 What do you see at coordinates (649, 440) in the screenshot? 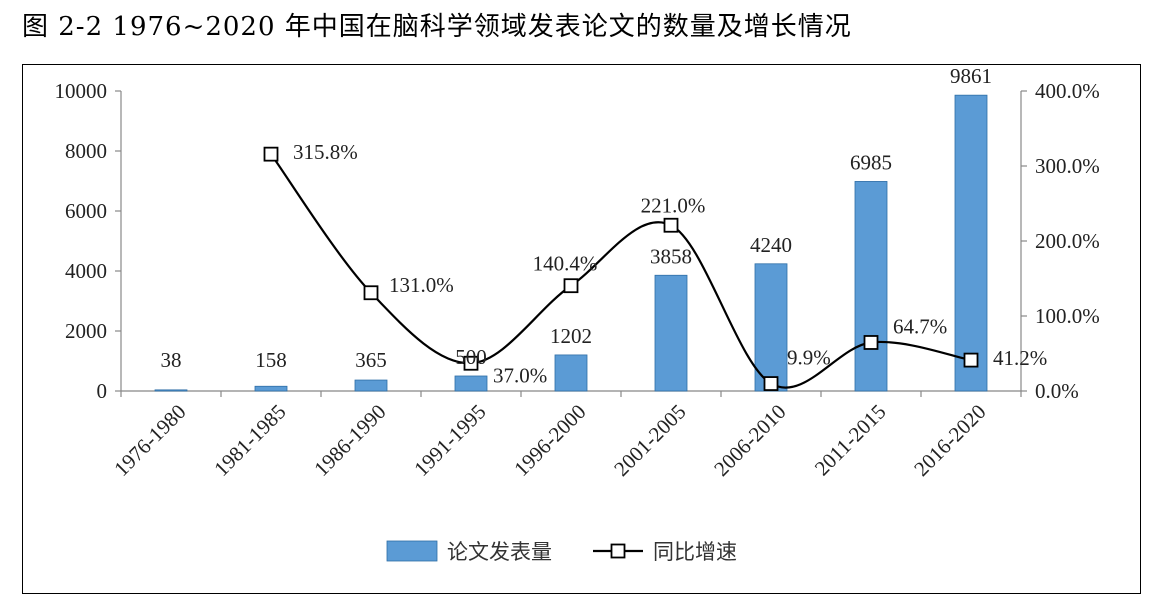
I see `x-tick-label: 2001-2005` at bounding box center [649, 440].